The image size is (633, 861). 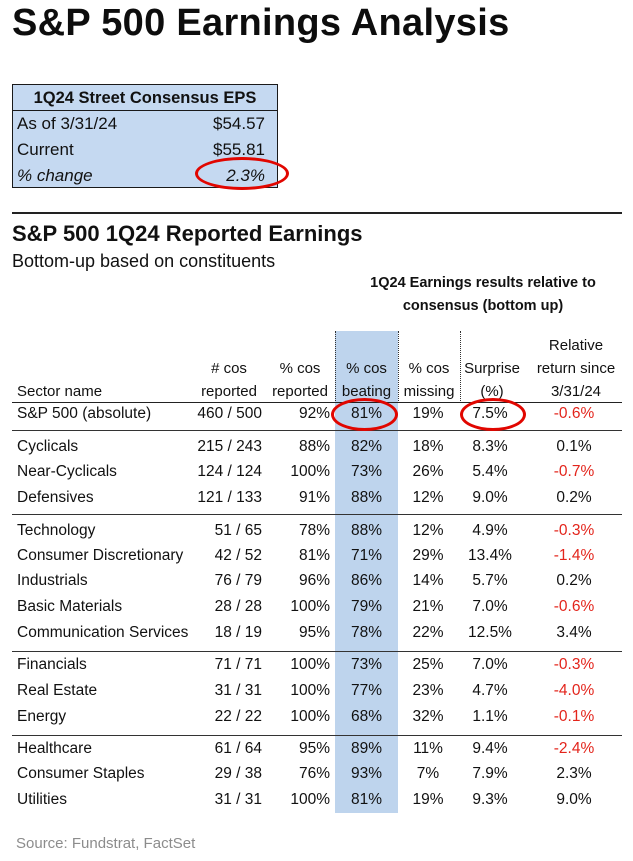 I want to click on header-missing-line2: missing, so click(x=429, y=391).